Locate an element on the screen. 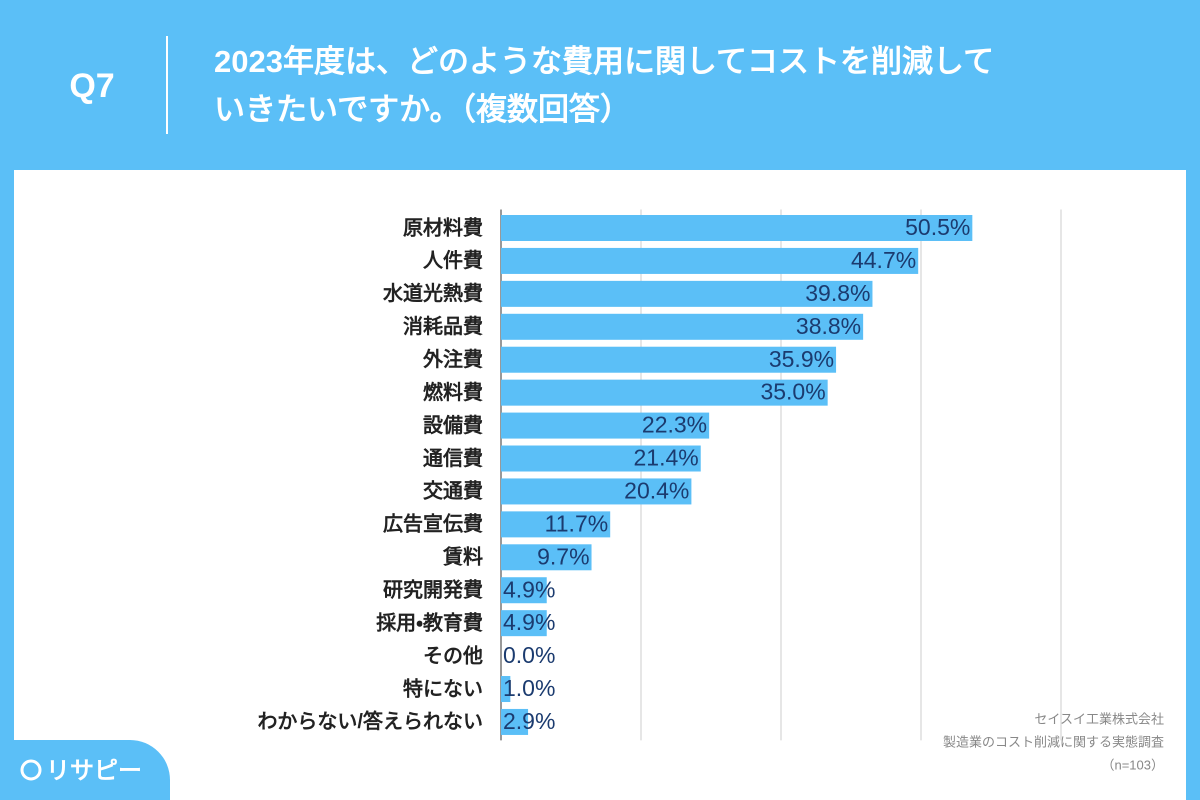 The width and height of the screenshot is (1200, 800). value-label: 2.9% is located at coordinates (529, 721).